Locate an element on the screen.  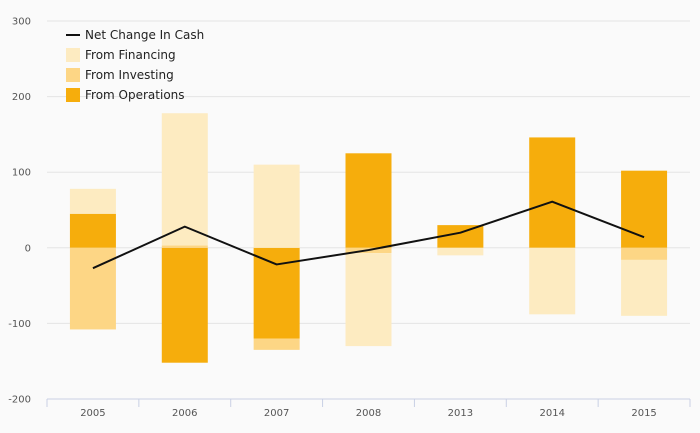
bar-from-operations-2015 is located at coordinates (644, 209).